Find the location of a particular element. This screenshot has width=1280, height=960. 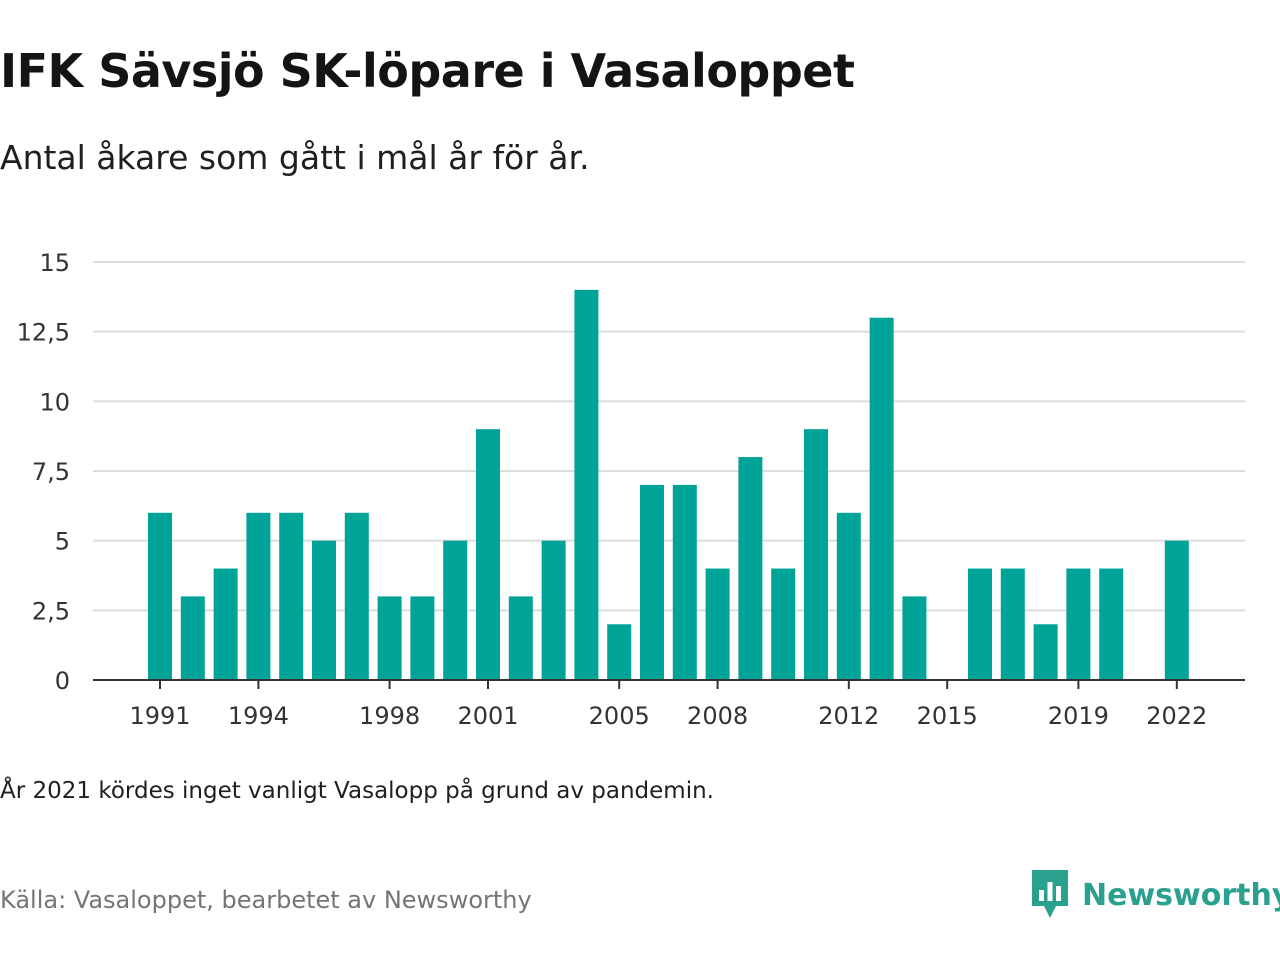

bar-2006 is located at coordinates (652, 582).